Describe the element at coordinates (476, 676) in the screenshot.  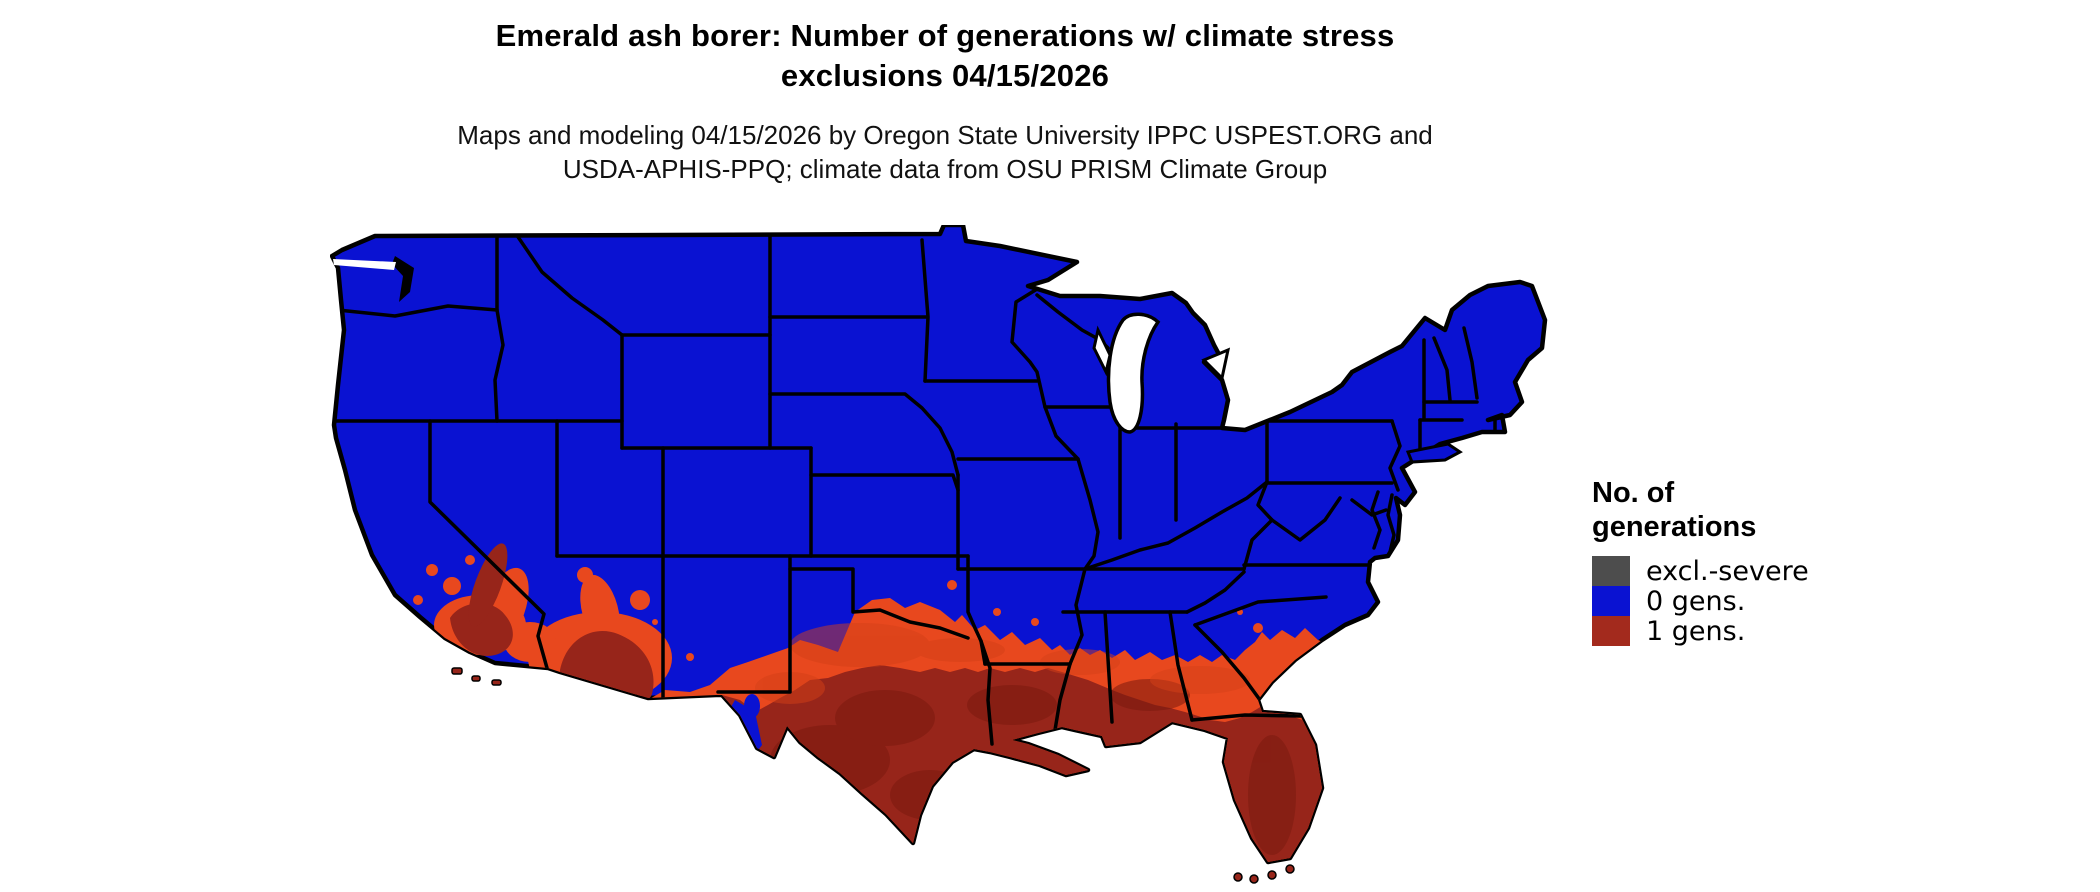
I see `channel-islands` at that location.